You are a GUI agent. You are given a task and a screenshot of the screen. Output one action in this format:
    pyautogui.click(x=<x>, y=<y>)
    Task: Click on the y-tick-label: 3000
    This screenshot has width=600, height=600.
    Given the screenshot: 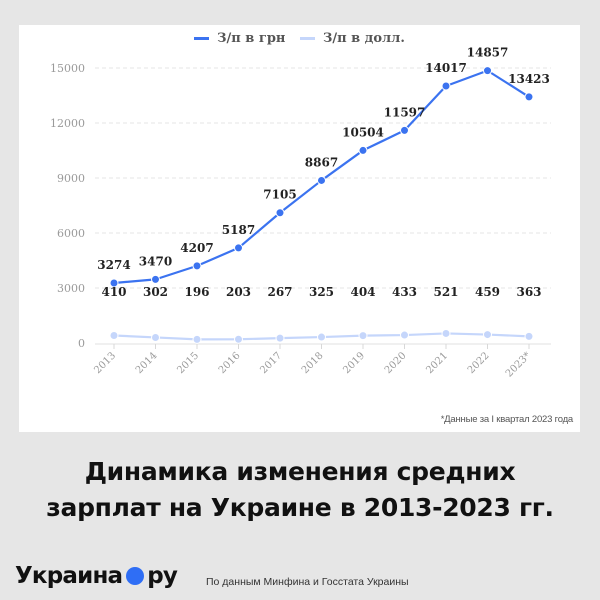 What is the action you would take?
    pyautogui.click(x=71, y=288)
    